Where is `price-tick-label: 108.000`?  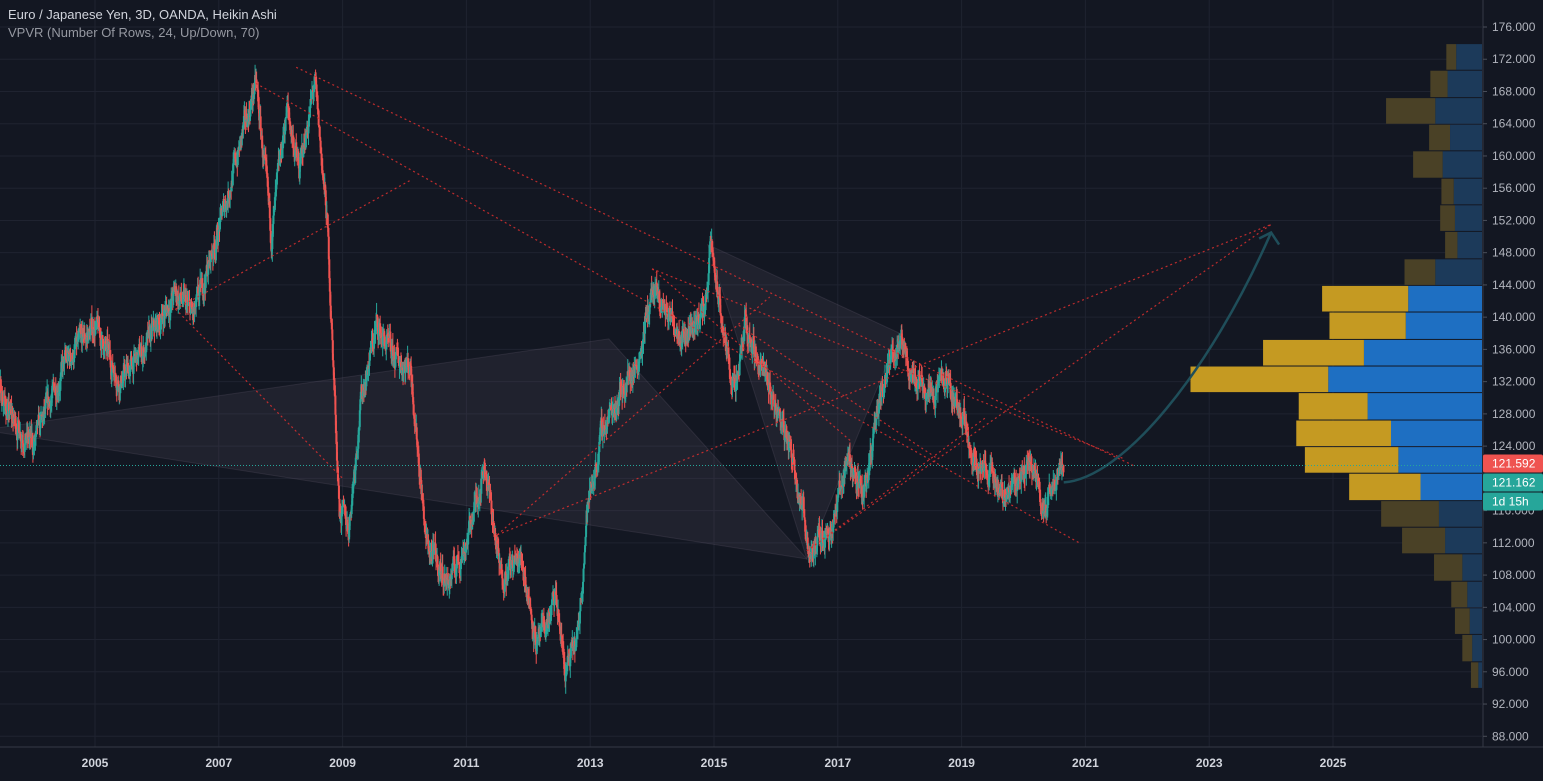 price-tick-label: 108.000 is located at coordinates (1514, 575).